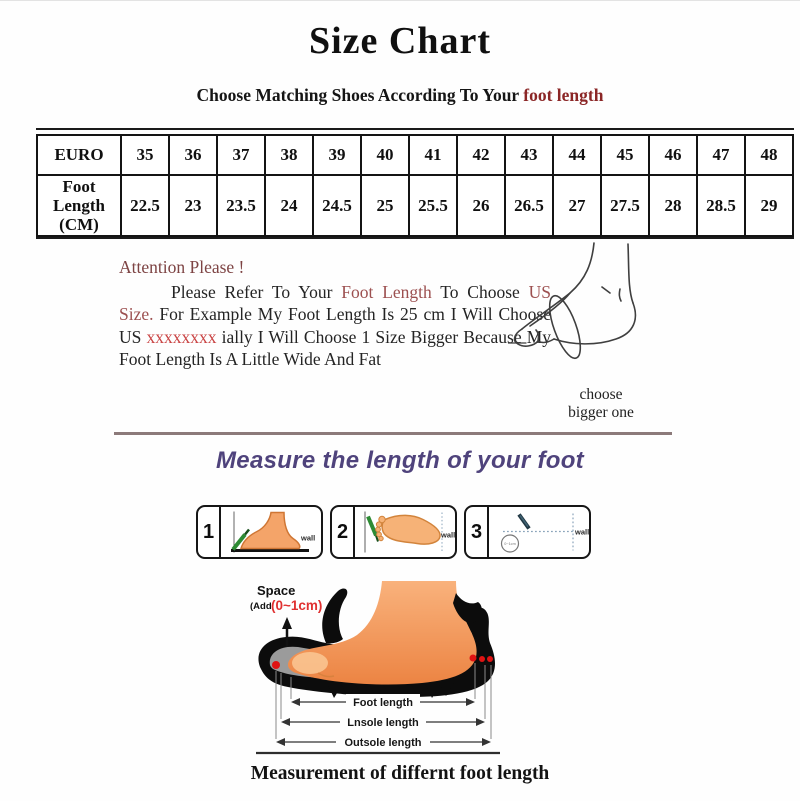 The image size is (800, 801). I want to click on attention-foot-length: Foot Length, so click(386, 291).